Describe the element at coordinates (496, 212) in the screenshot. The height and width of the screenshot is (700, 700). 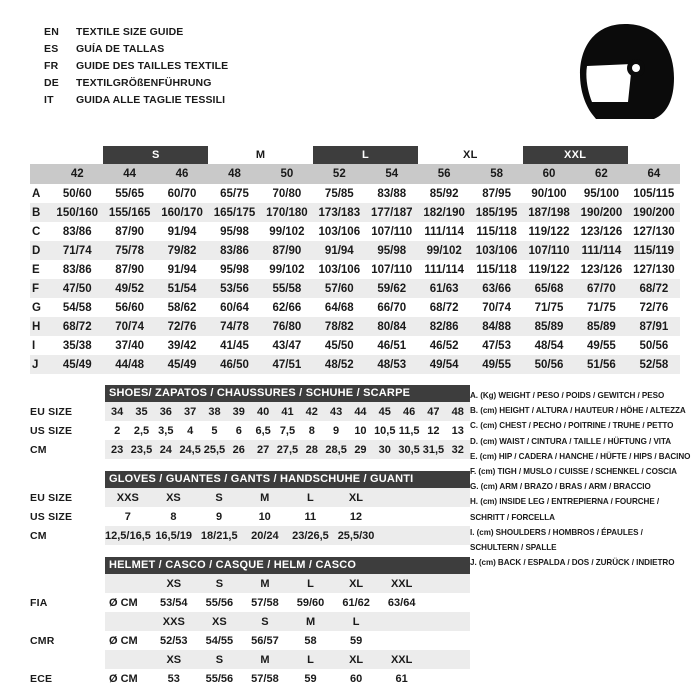
I see `table-cell: 185/195` at that location.